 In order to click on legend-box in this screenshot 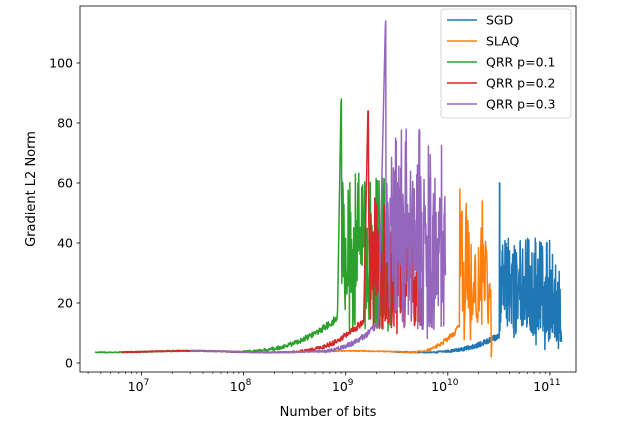, I will do `click(506, 63)`.